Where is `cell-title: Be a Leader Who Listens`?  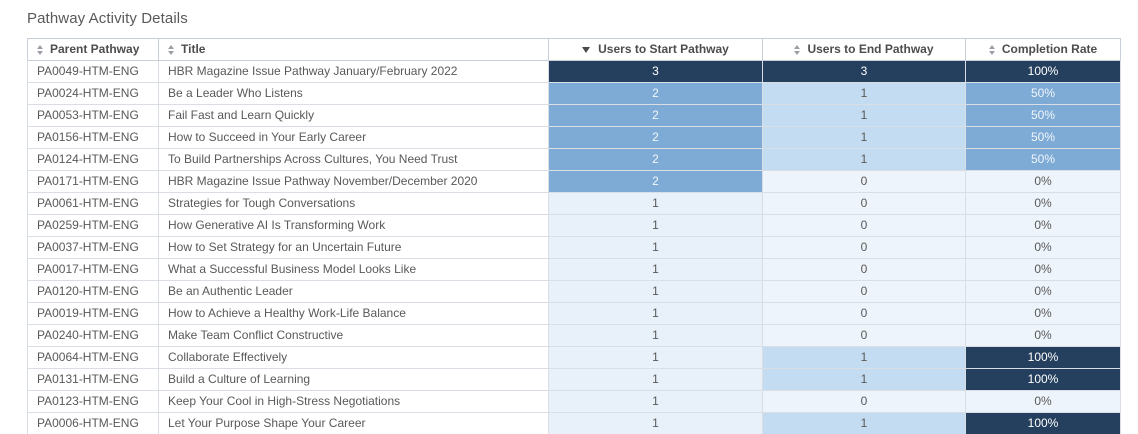 cell-title: Be a Leader Who Listens is located at coordinates (353, 93).